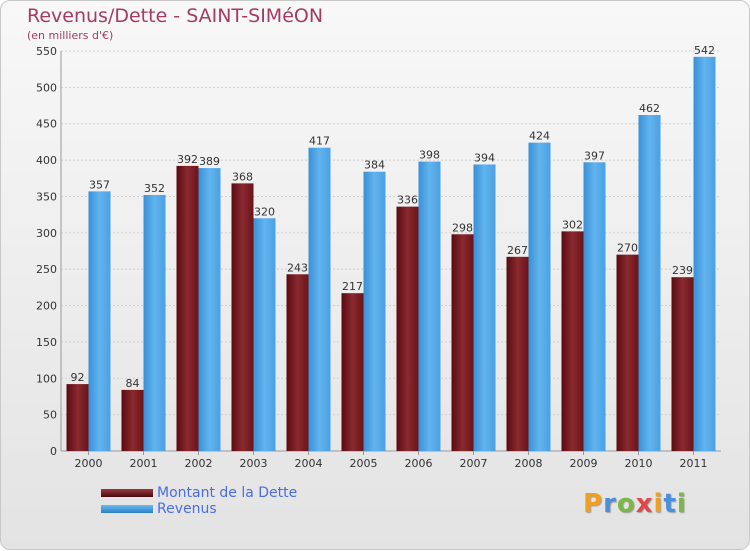  Describe the element at coordinates (419, 463) in the screenshot. I see `x-tick-label: 2006` at that location.